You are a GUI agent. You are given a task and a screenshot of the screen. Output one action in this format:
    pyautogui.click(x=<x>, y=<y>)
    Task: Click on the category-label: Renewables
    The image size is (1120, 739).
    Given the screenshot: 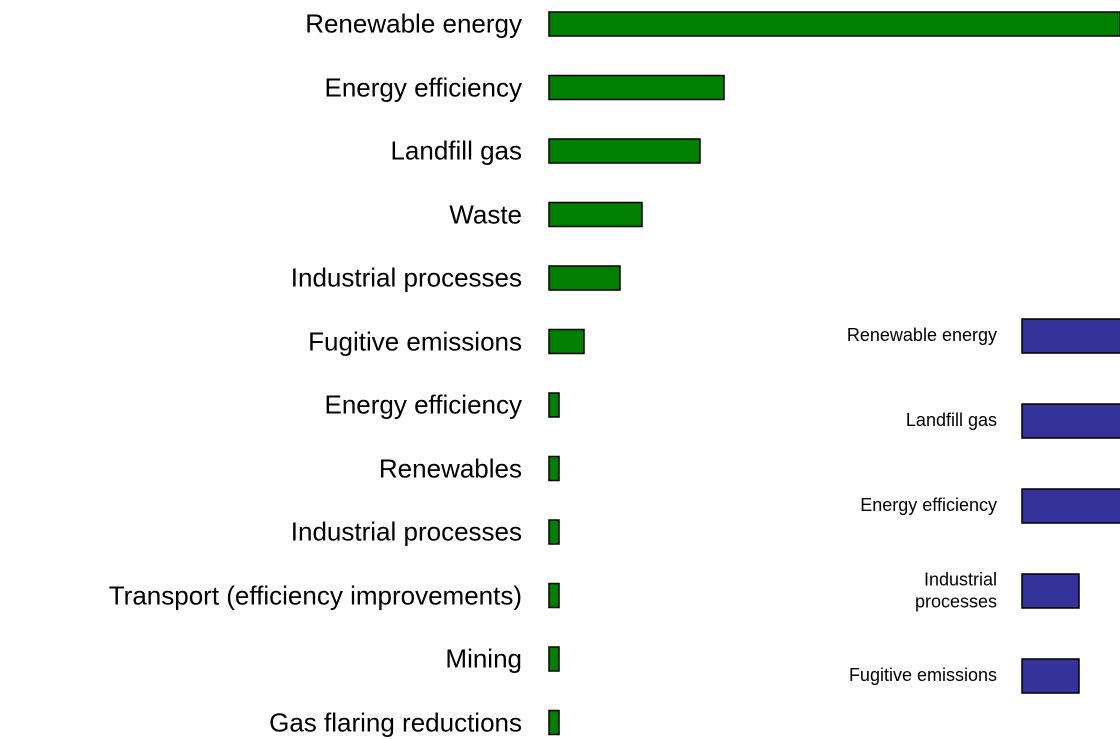 What is the action you would take?
    pyautogui.click(x=450, y=467)
    